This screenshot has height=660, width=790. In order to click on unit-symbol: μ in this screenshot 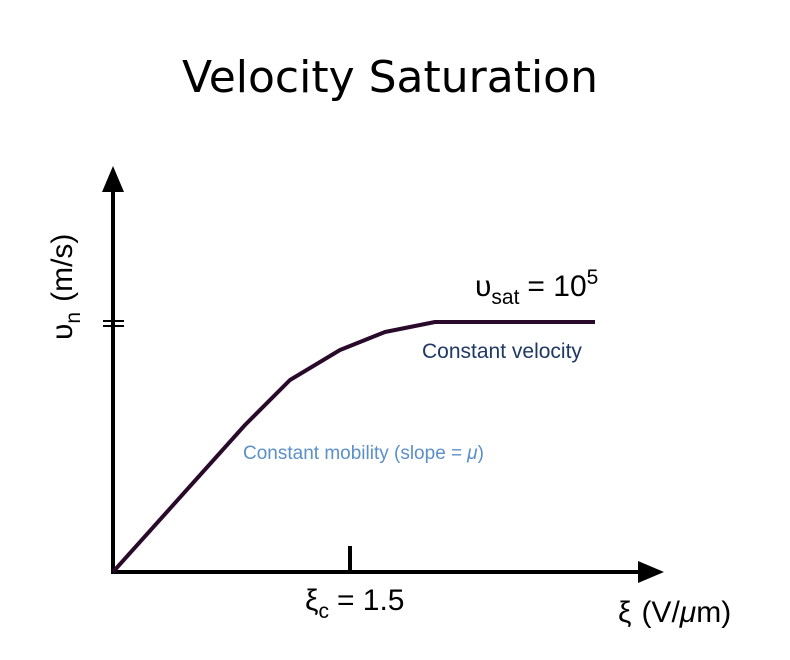, I will do `click(687, 612)`.